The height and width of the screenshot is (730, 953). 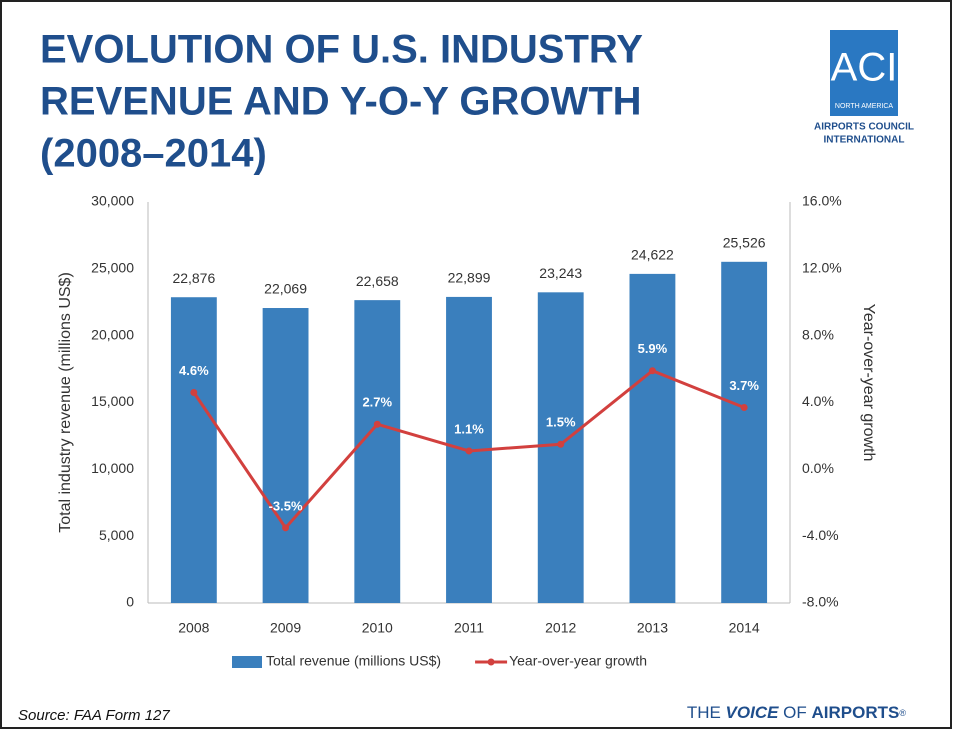 I want to click on growth-value-label: 4.6%, so click(x=194, y=370).